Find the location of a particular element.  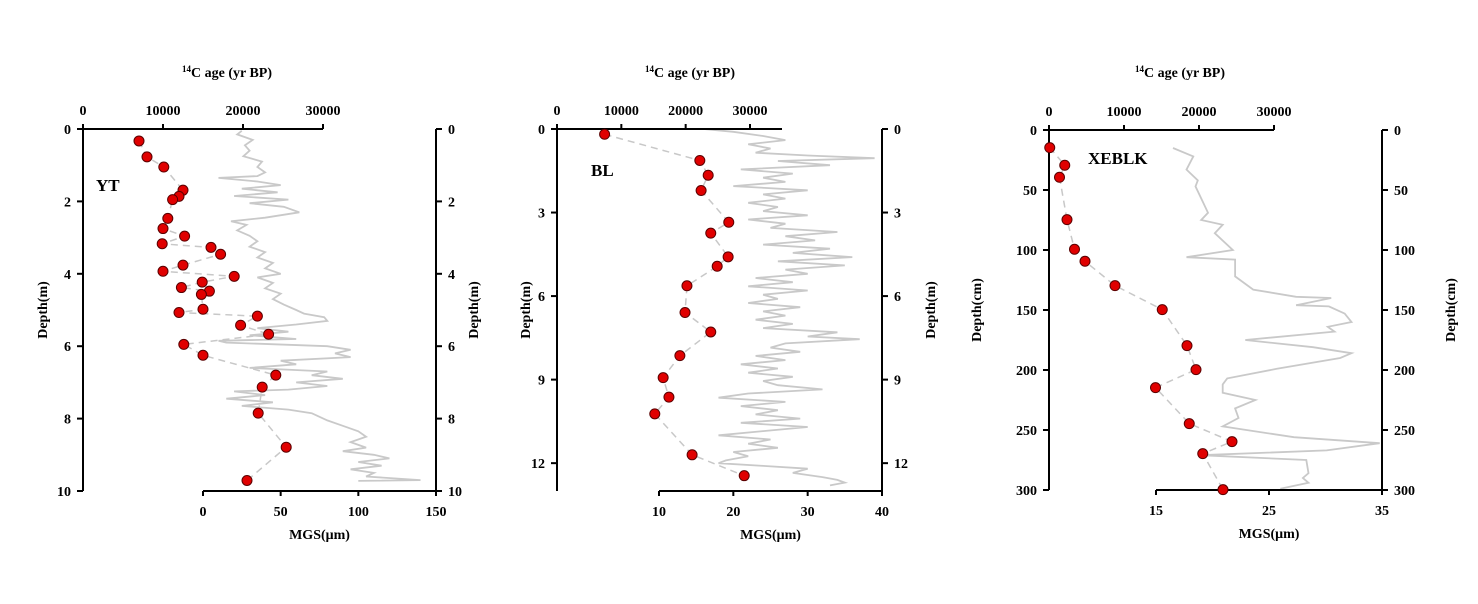

depth-tick-label-right: 8 is located at coordinates (451, 420).